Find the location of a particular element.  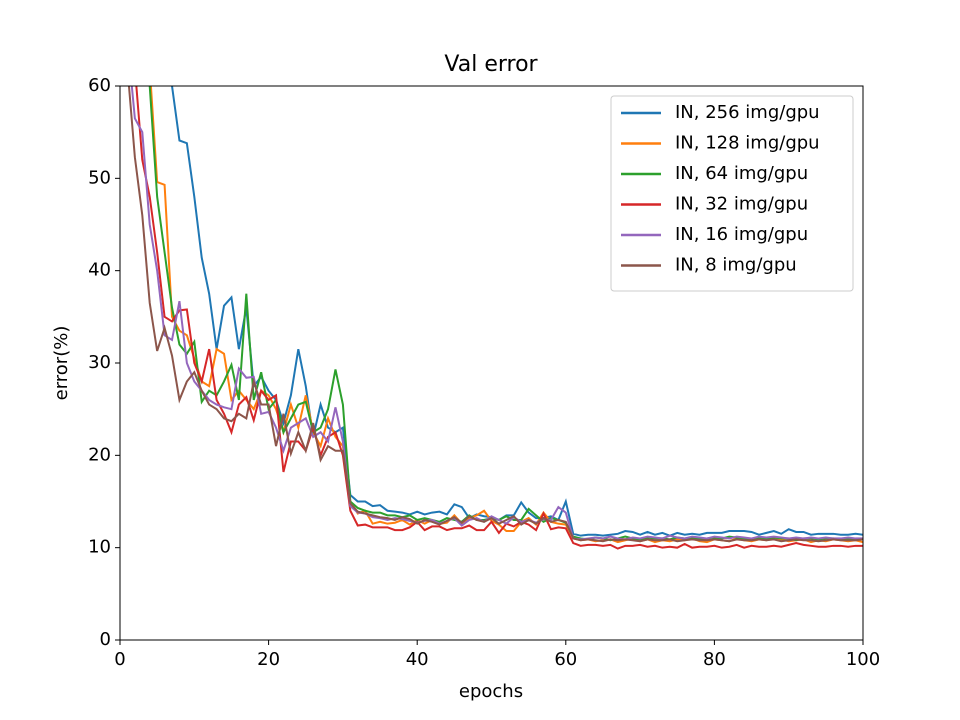

x-axis-label: epochs is located at coordinates (491, 691).